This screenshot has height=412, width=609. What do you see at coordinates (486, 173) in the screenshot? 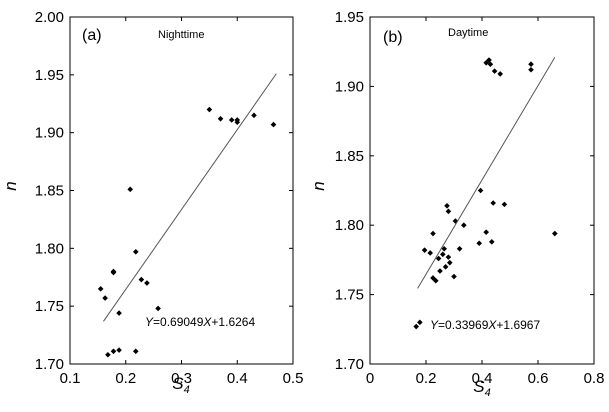
I see `fit-line-b` at bounding box center [486, 173].